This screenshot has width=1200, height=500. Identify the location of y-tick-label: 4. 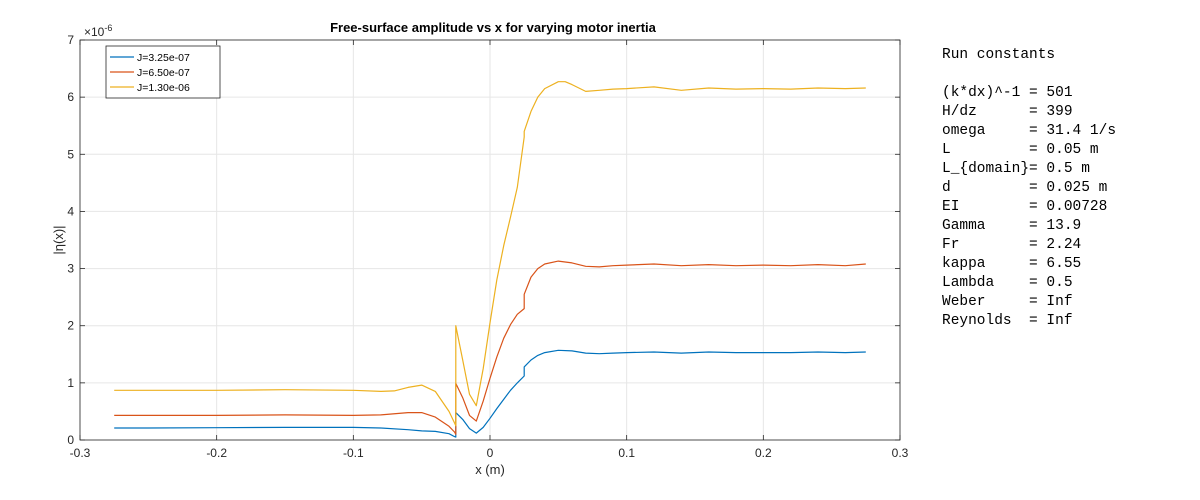
(70, 211).